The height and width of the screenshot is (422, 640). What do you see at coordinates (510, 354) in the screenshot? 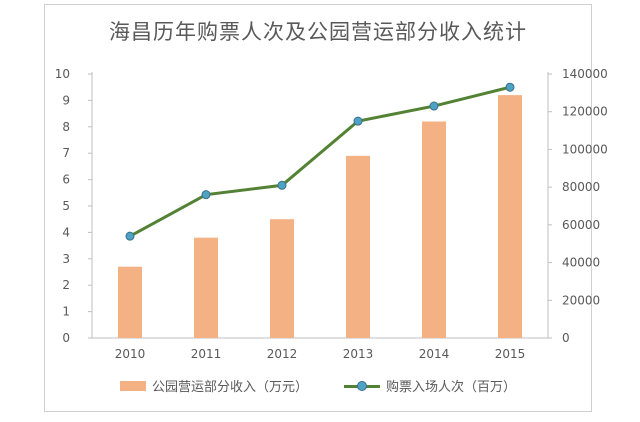
I see `x-tick-label: 2015` at bounding box center [510, 354].